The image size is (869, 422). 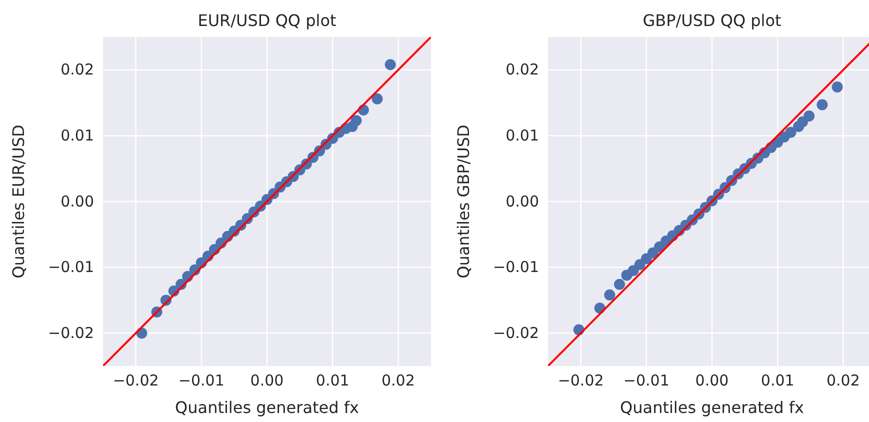 I want to click on y-axis-title: Quantiles EUR/USD, so click(x=18, y=201).